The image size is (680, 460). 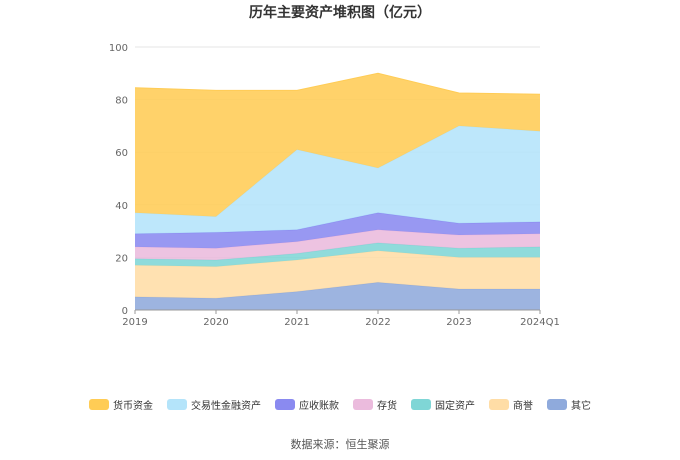 I want to click on y-tick-label: 0, so click(x=125, y=311).